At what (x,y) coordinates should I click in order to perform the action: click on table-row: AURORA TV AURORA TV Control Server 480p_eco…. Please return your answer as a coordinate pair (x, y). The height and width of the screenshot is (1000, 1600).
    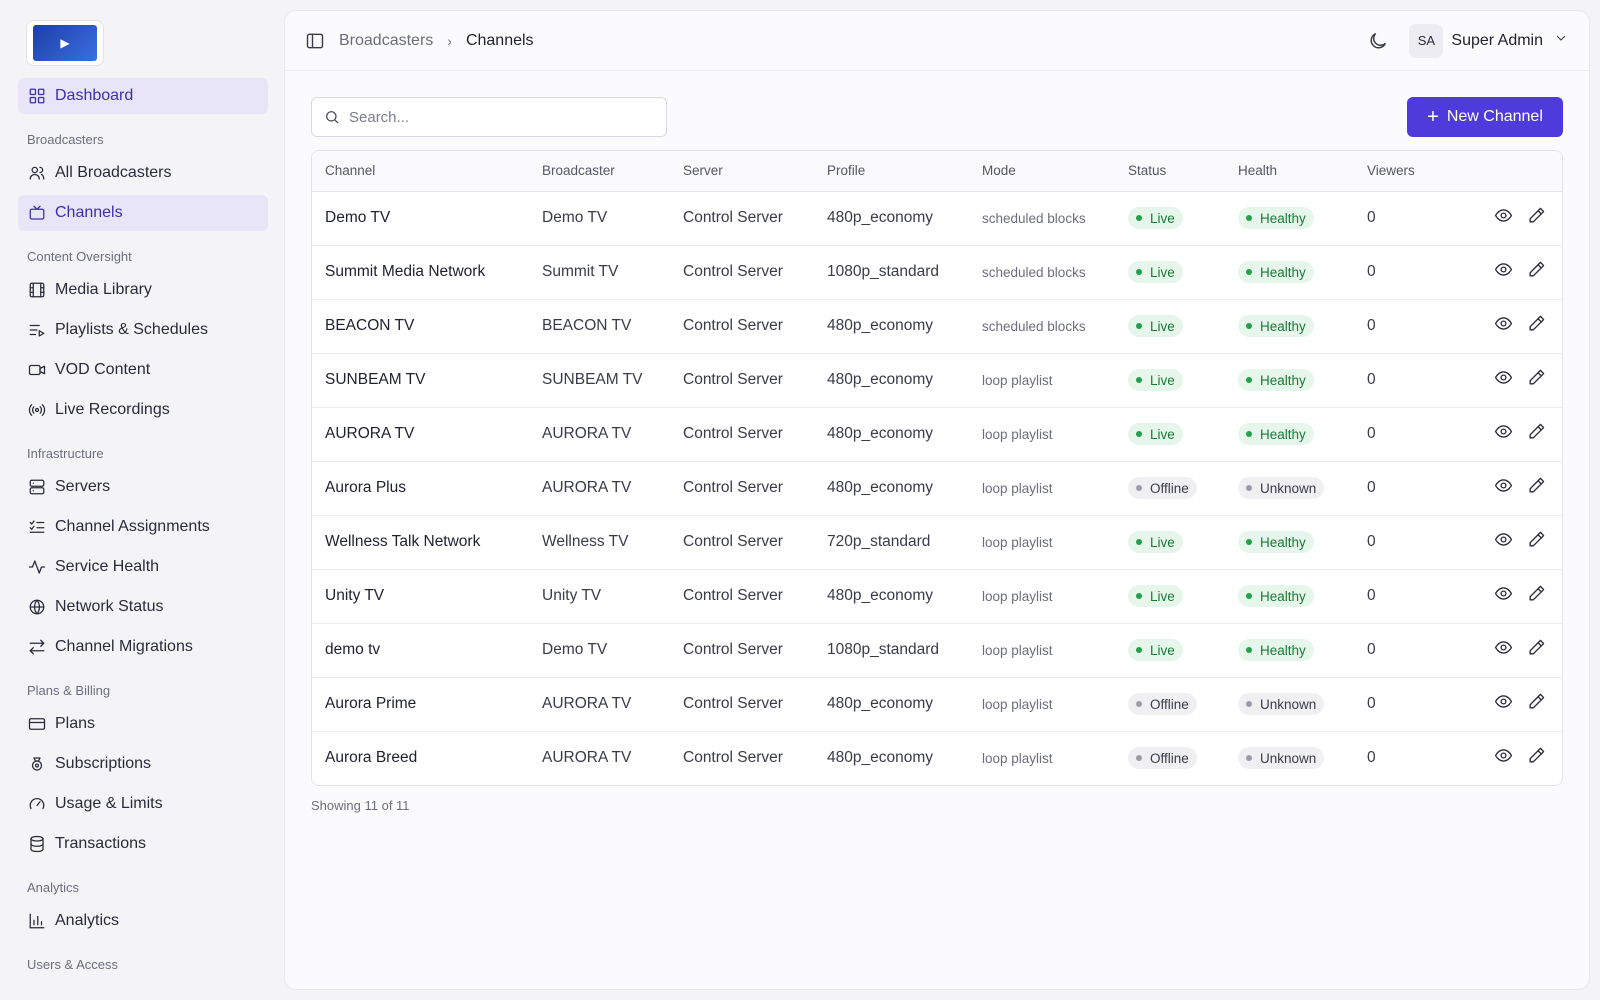
    Looking at the image, I should click on (937, 434).